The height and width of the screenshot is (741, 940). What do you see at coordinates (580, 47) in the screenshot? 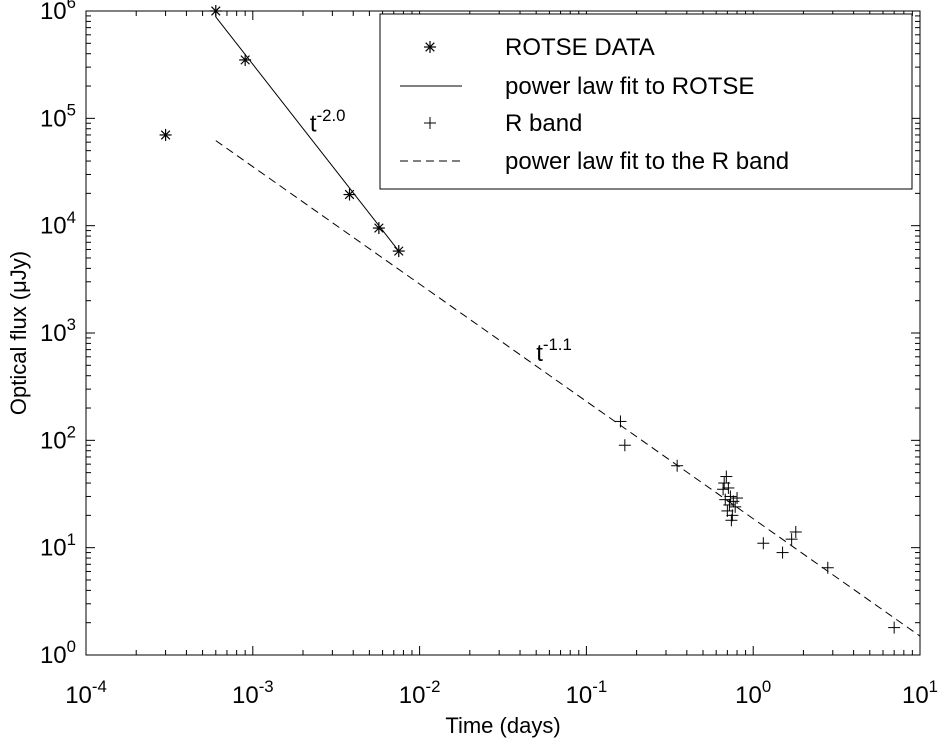
I see `legend-label: ROTSE DATA` at bounding box center [580, 47].